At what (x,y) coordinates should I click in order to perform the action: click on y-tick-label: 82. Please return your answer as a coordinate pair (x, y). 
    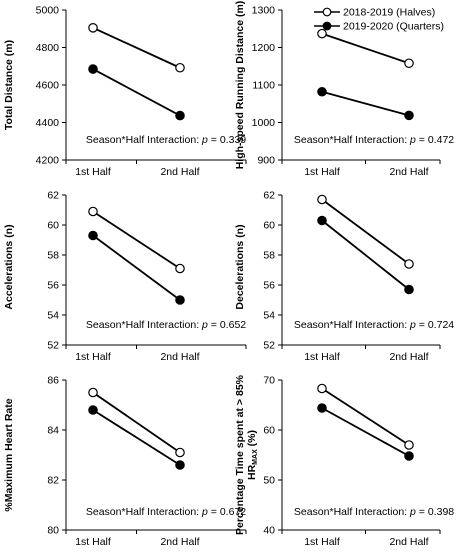
    Looking at the image, I should click on (53, 481).